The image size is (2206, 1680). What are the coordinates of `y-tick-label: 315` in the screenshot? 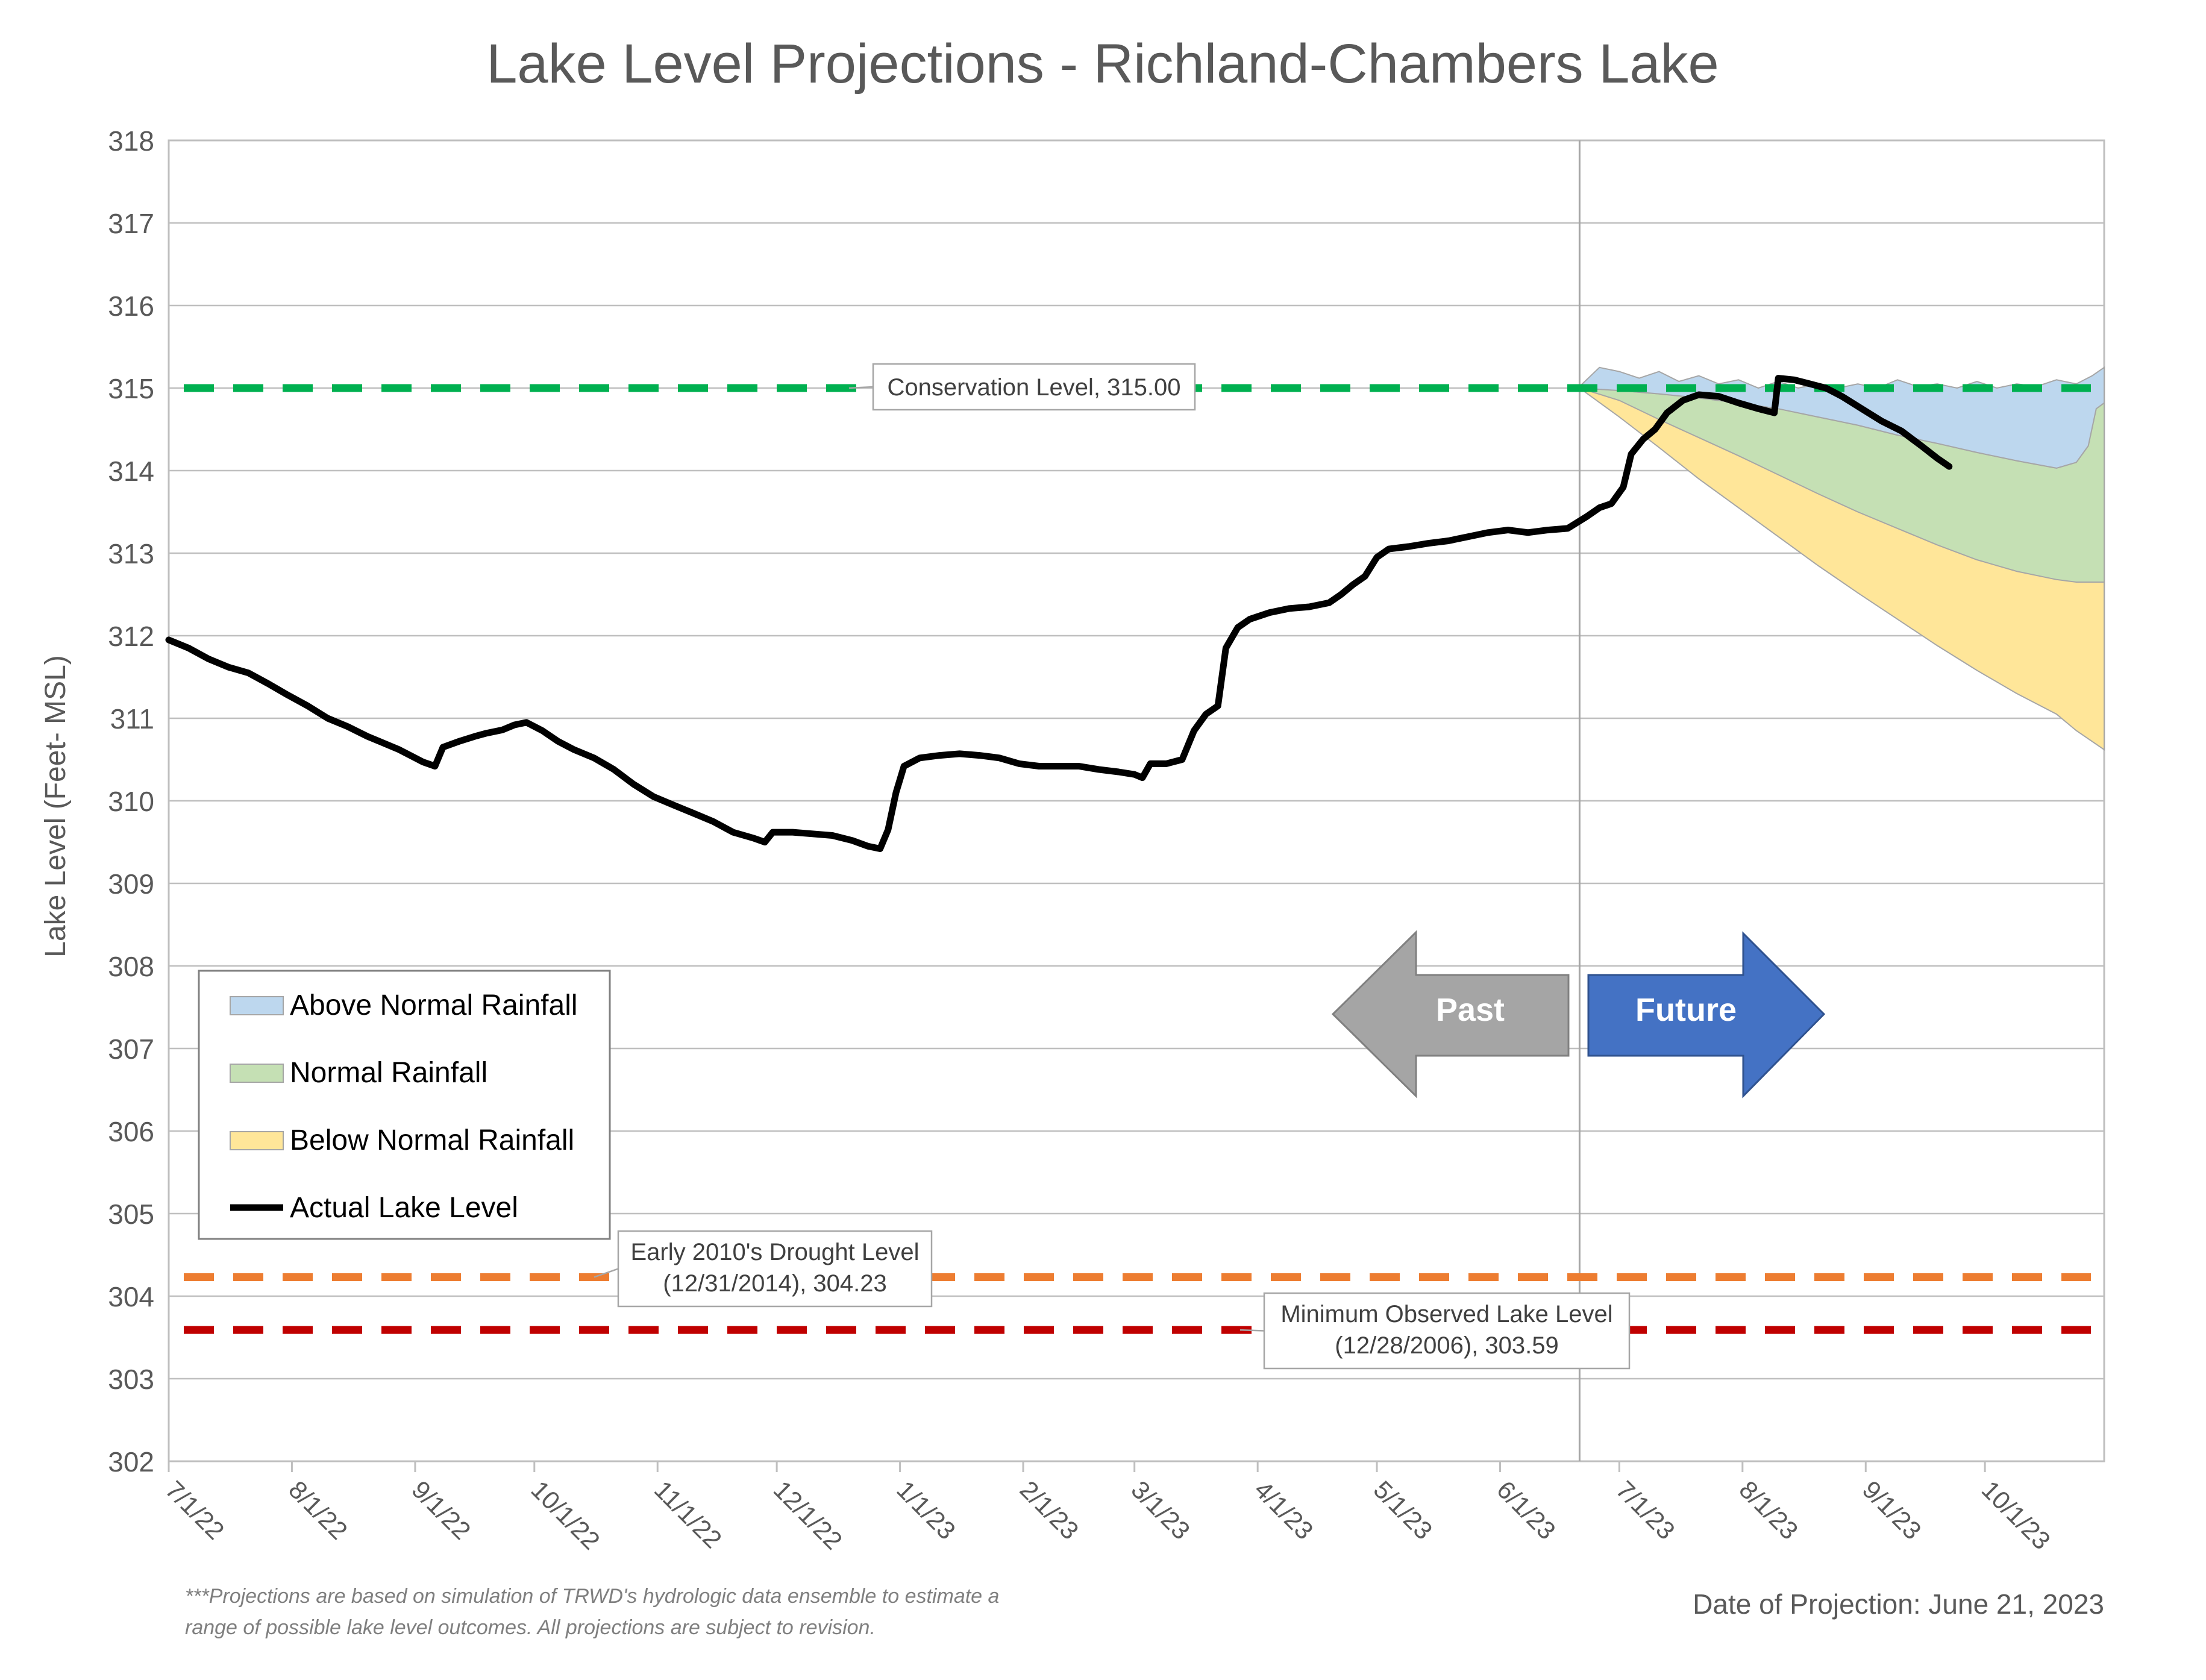 It's located at (131, 388).